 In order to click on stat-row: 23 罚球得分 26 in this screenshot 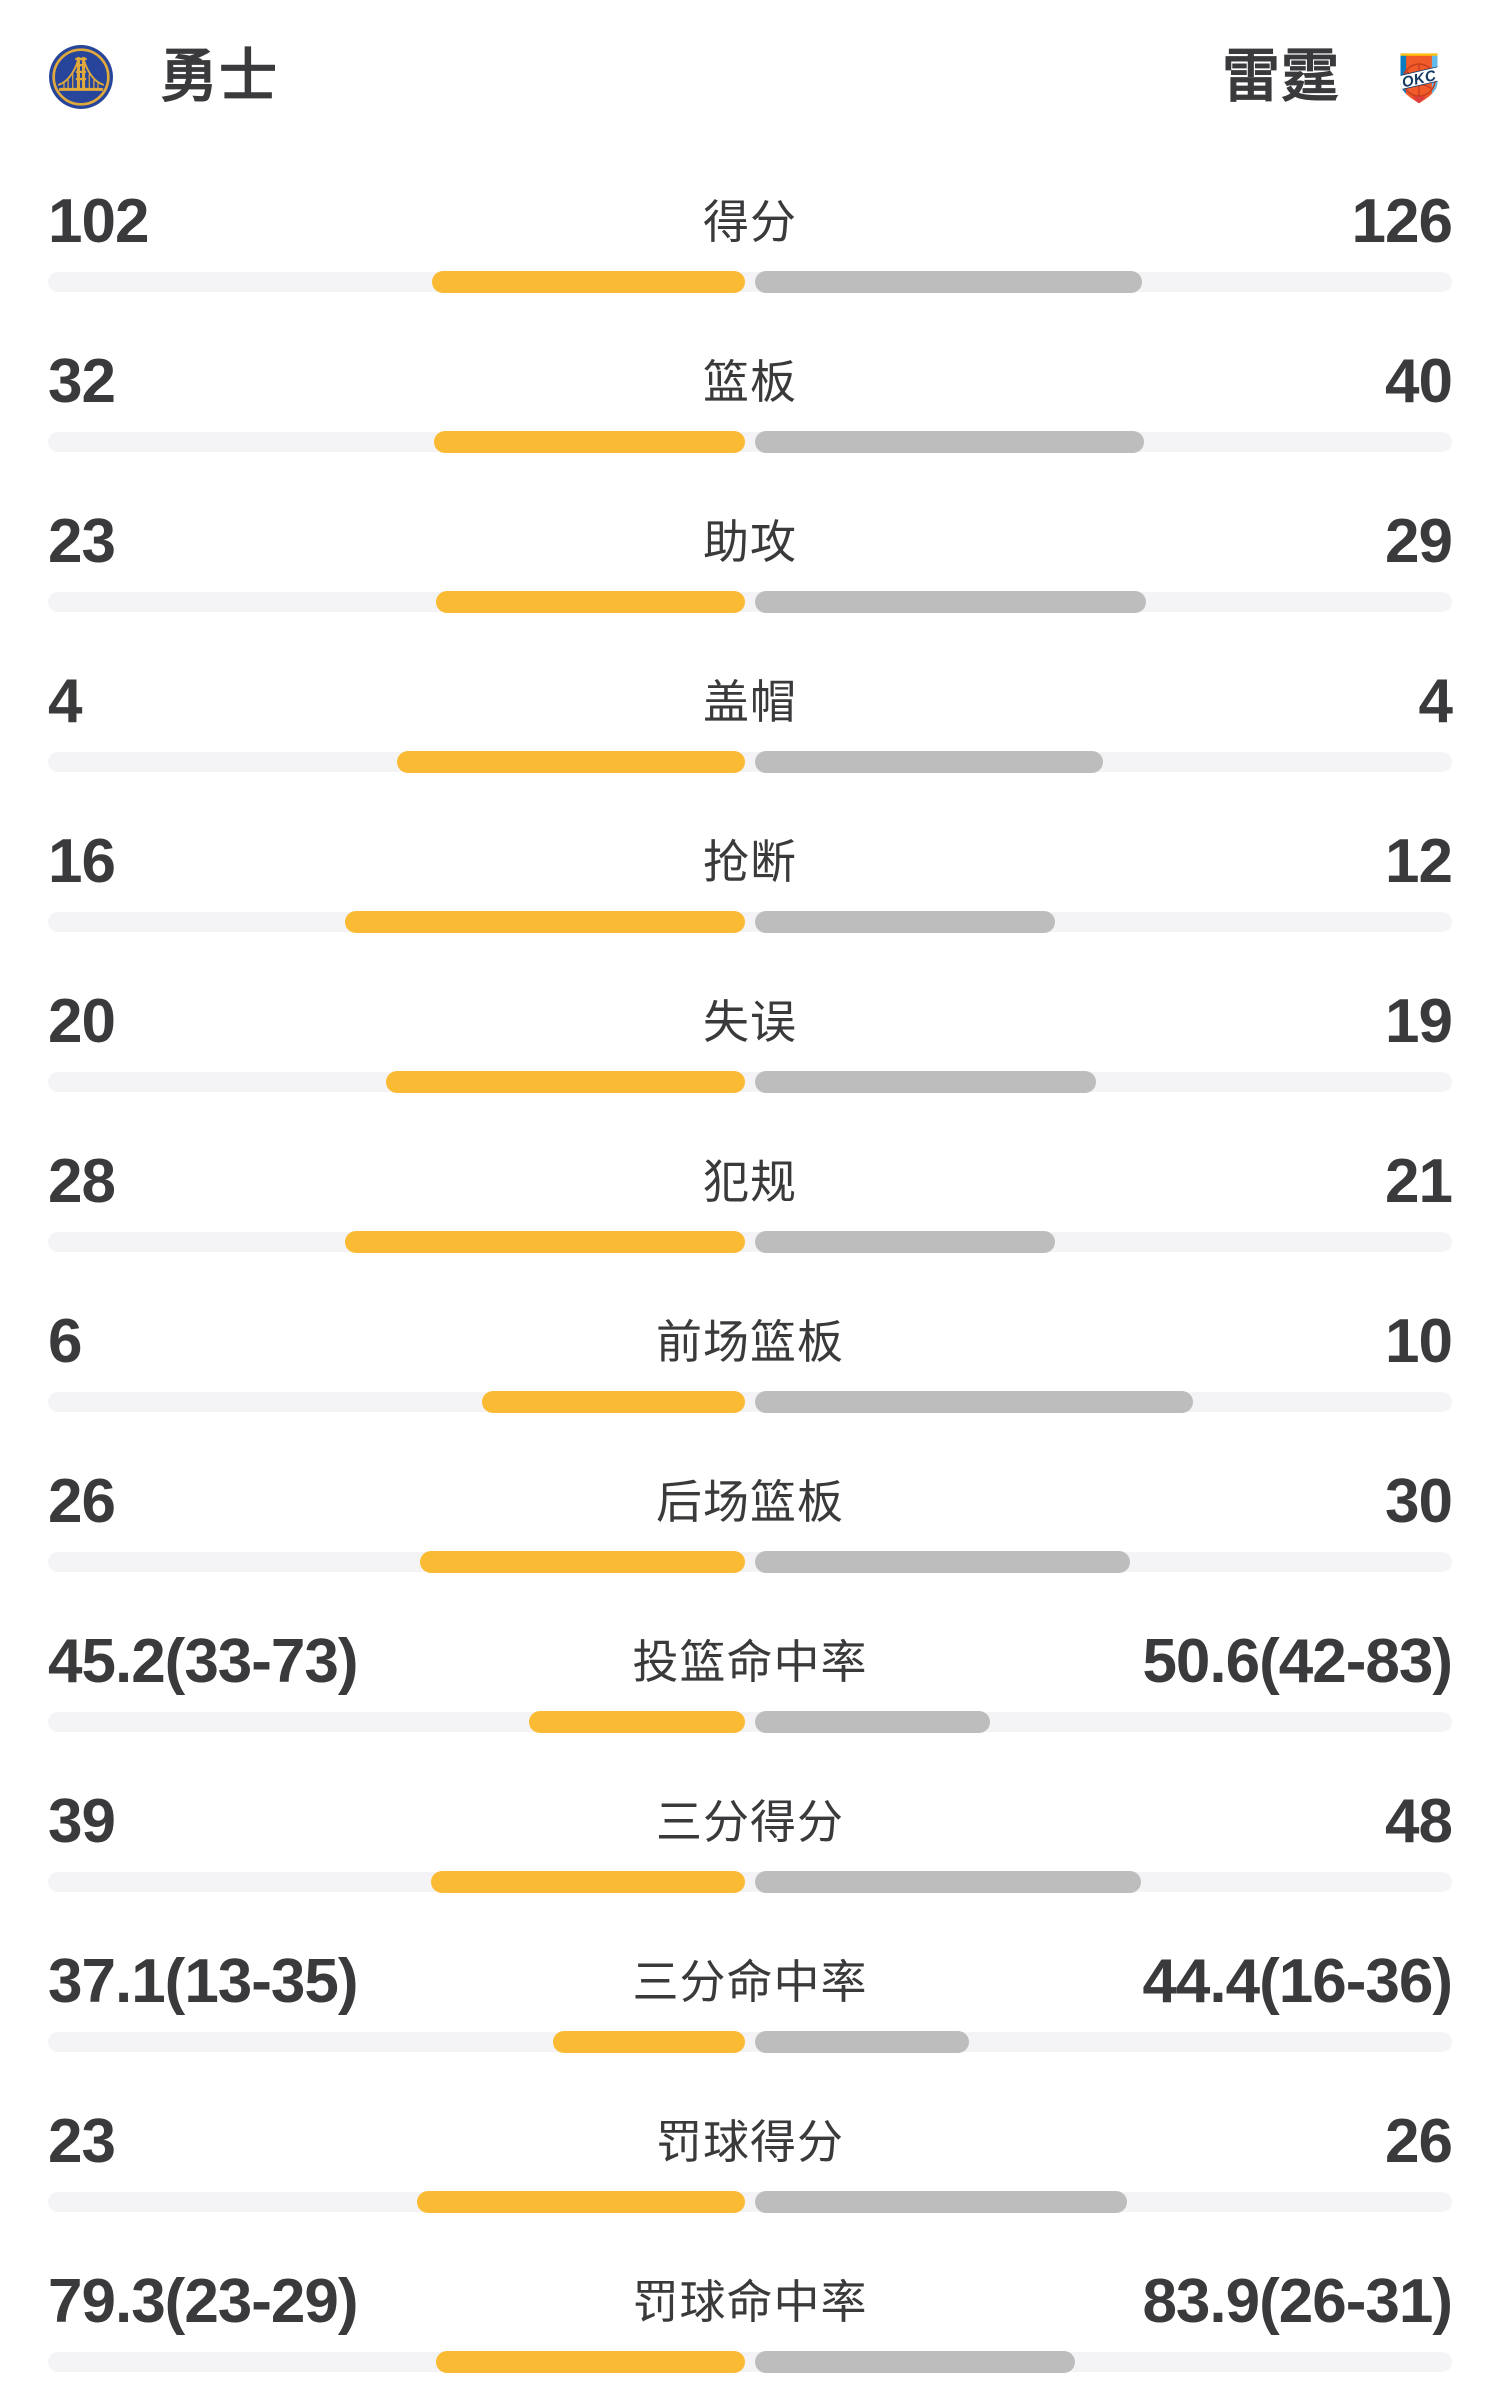, I will do `click(750, 2140)`.